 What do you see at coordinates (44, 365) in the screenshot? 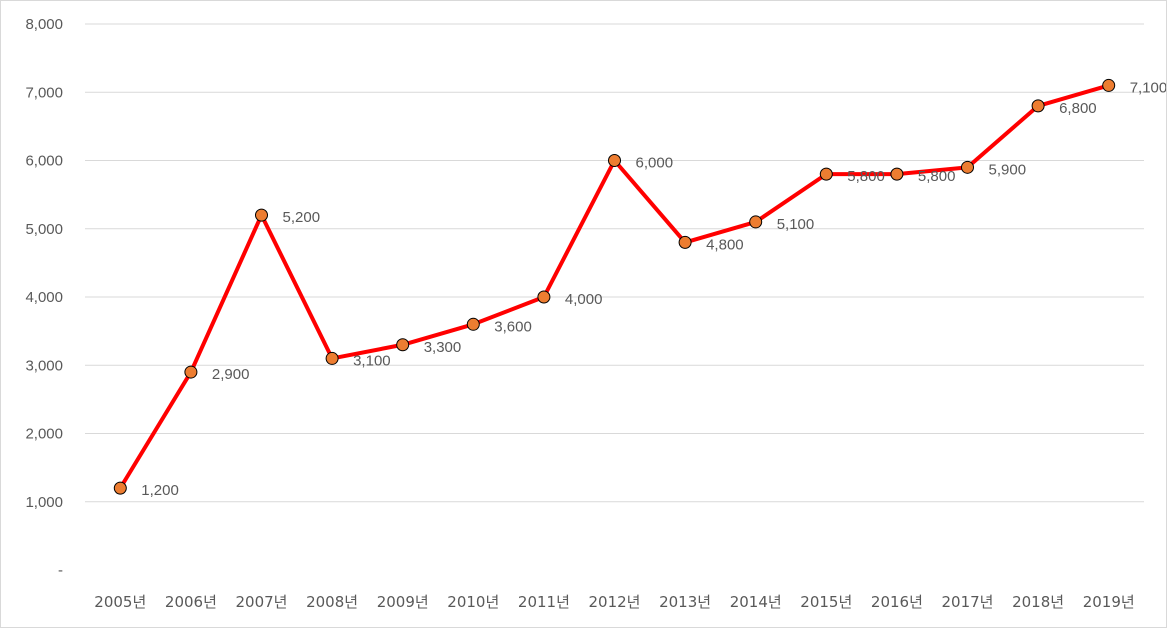
I see `y-tick-label: 3,000` at bounding box center [44, 365].